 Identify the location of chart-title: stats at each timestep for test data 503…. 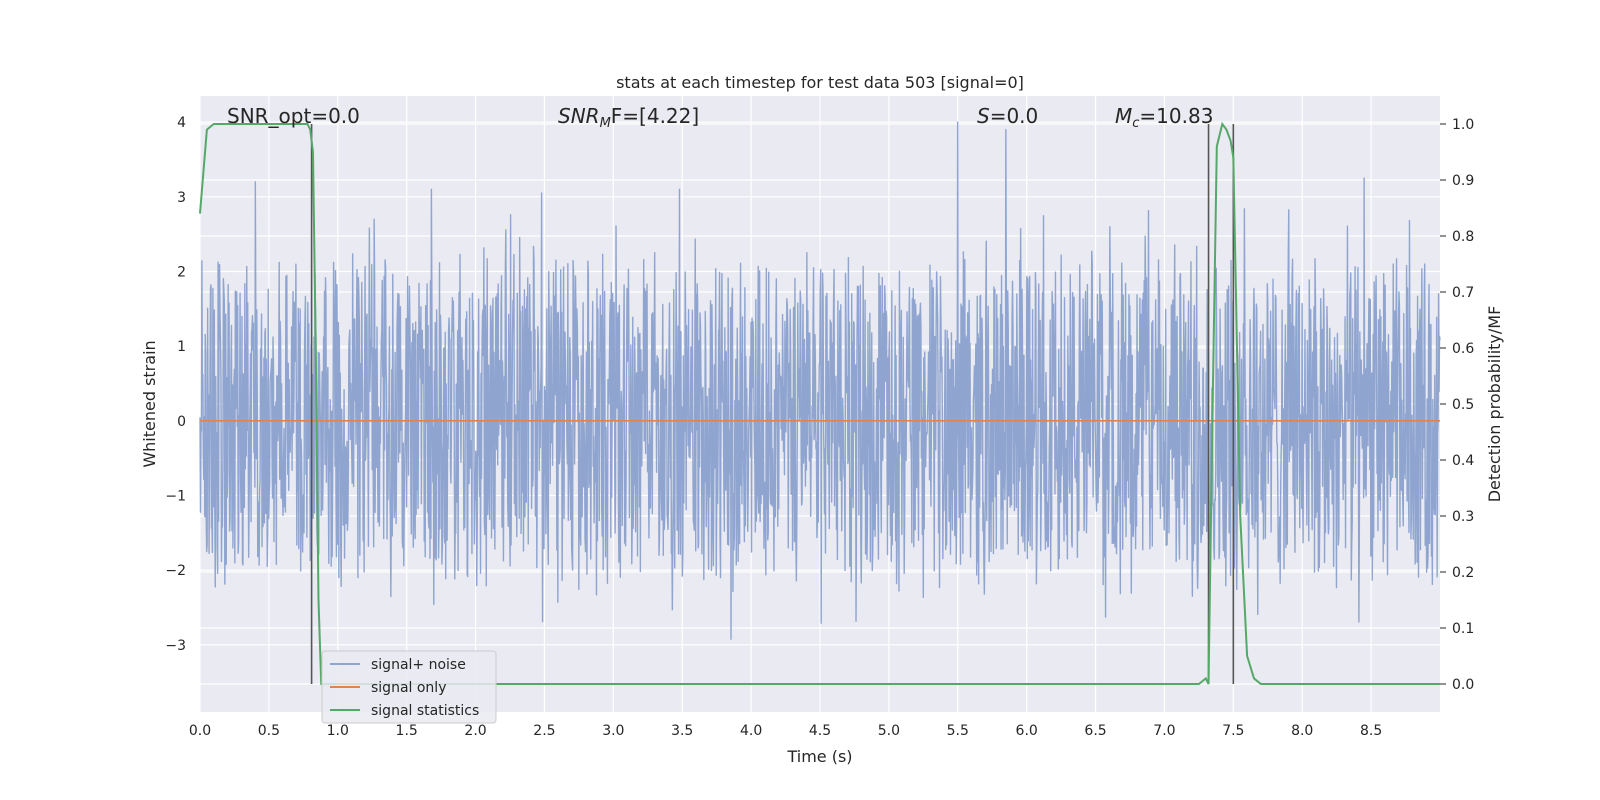
(820, 82).